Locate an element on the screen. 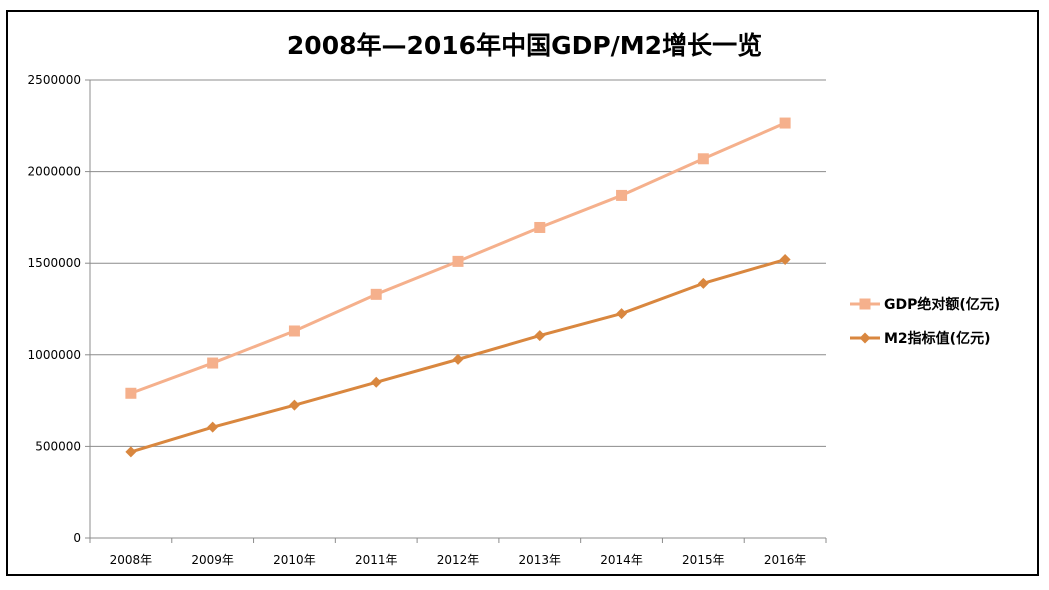  y-tick-label: 1500000 is located at coordinates (54, 263).